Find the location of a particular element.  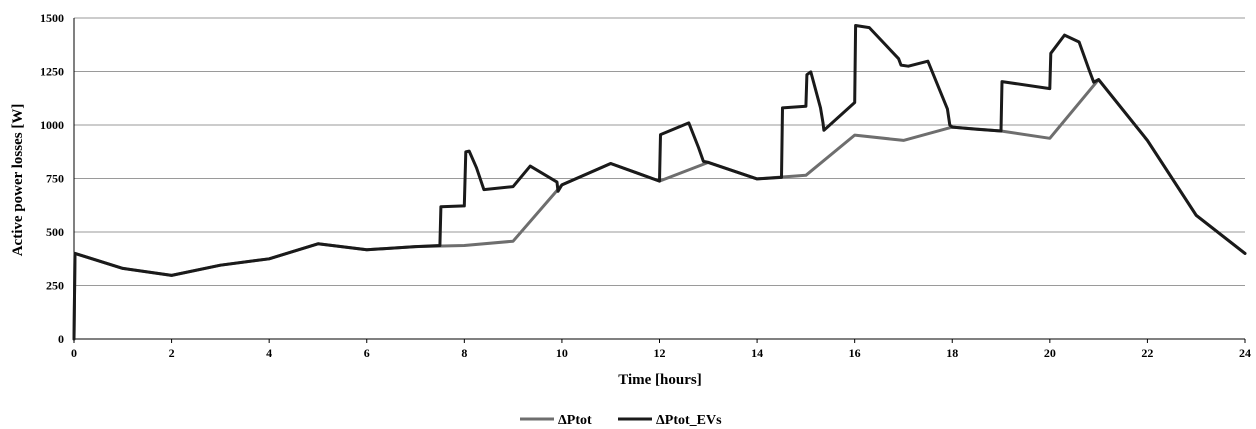

x-tick-label: 20 is located at coordinates (1050, 353).